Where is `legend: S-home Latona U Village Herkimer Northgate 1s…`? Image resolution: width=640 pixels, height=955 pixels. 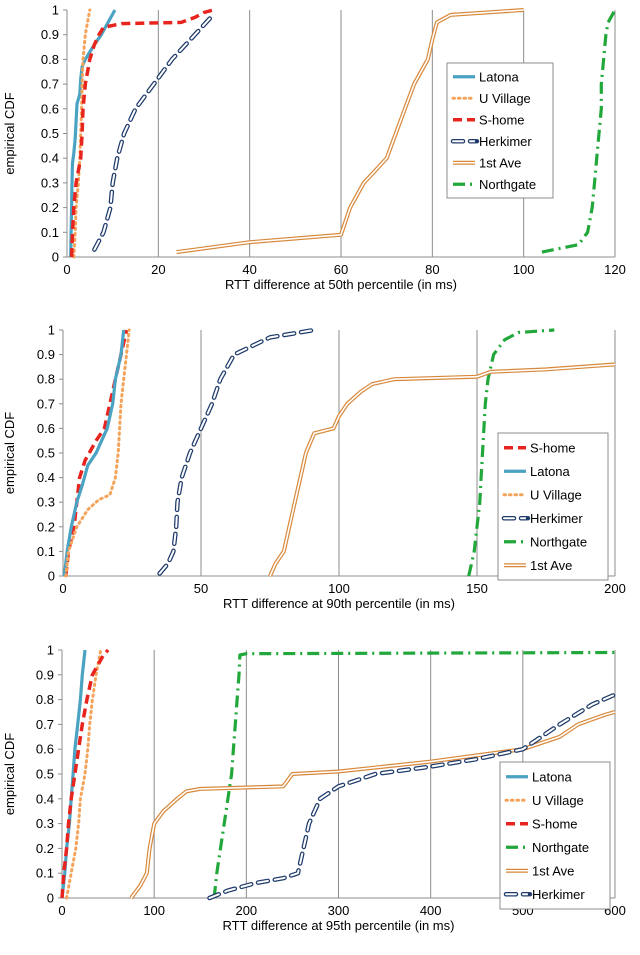 legend: S-home Latona U Village Herkimer Northgate 1s… is located at coordinates (553, 506).